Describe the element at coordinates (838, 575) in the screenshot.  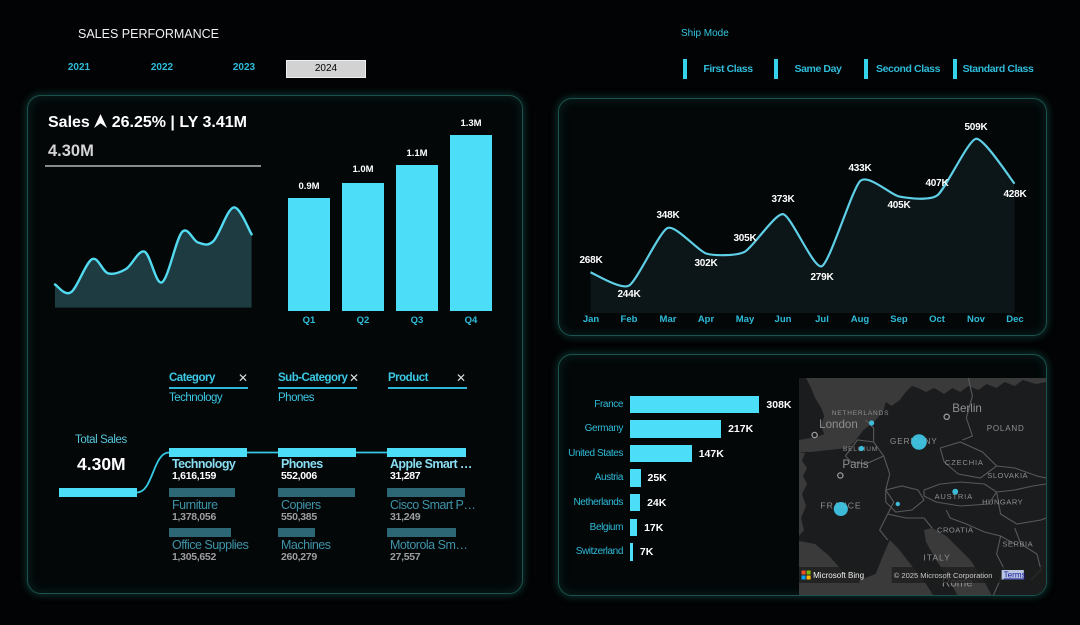
I see `svg-text: Microsoft Bing` at that location.